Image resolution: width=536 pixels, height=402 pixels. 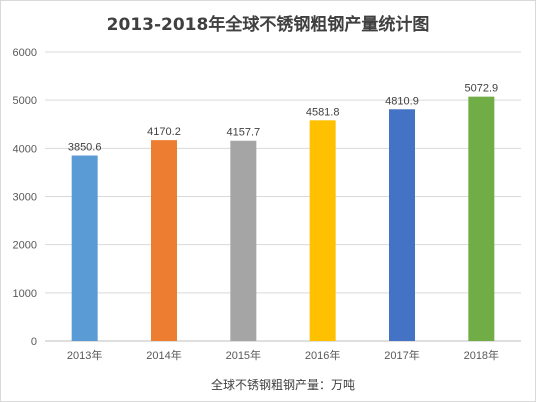 I want to click on bar-2015年, so click(x=243, y=240).